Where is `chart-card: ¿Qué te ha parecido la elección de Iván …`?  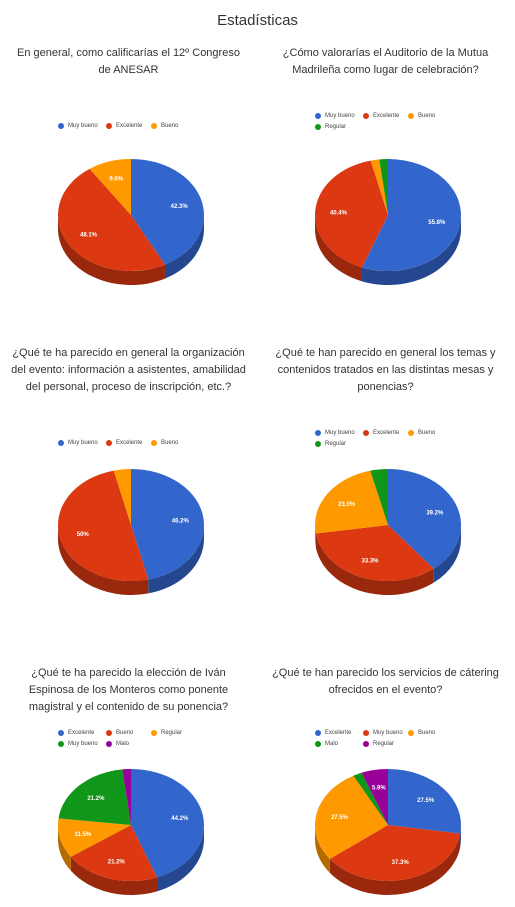 chart-card: ¿Qué te ha parecido la elección de Iván … is located at coordinates (128, 786).